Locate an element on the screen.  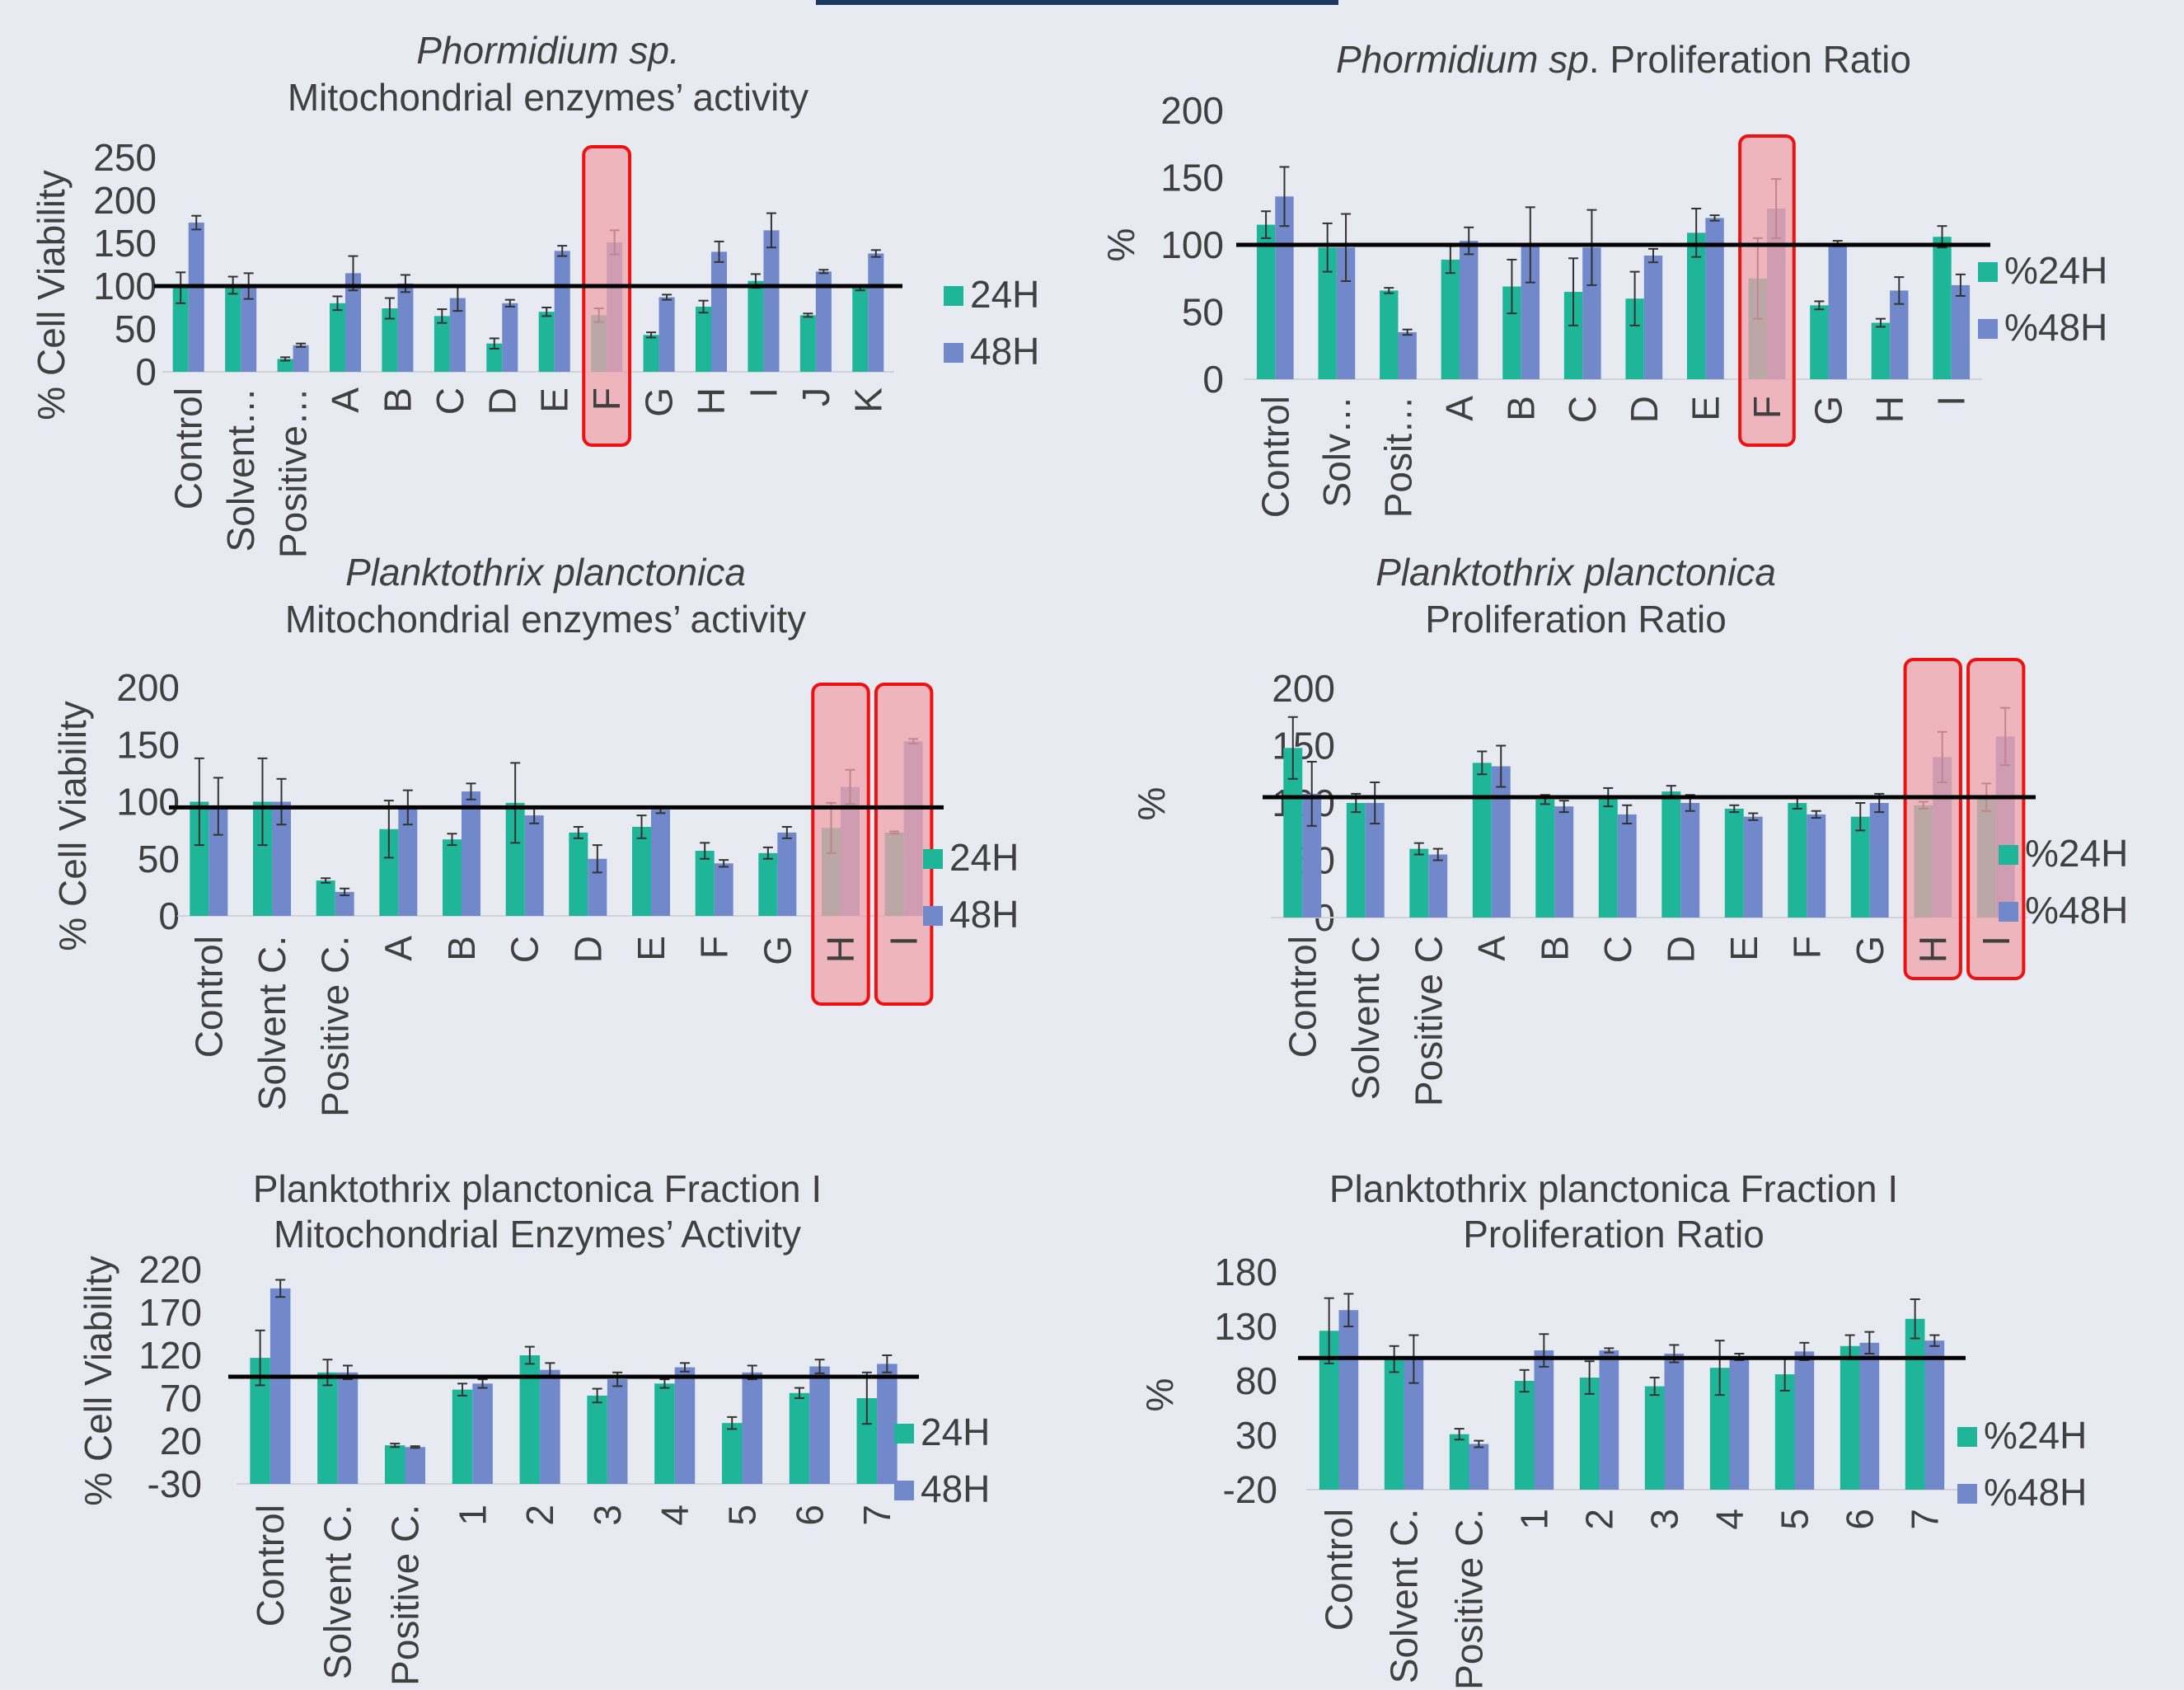
chart-title-part: Proliferation Ratio is located at coordinates (1614, 1234).